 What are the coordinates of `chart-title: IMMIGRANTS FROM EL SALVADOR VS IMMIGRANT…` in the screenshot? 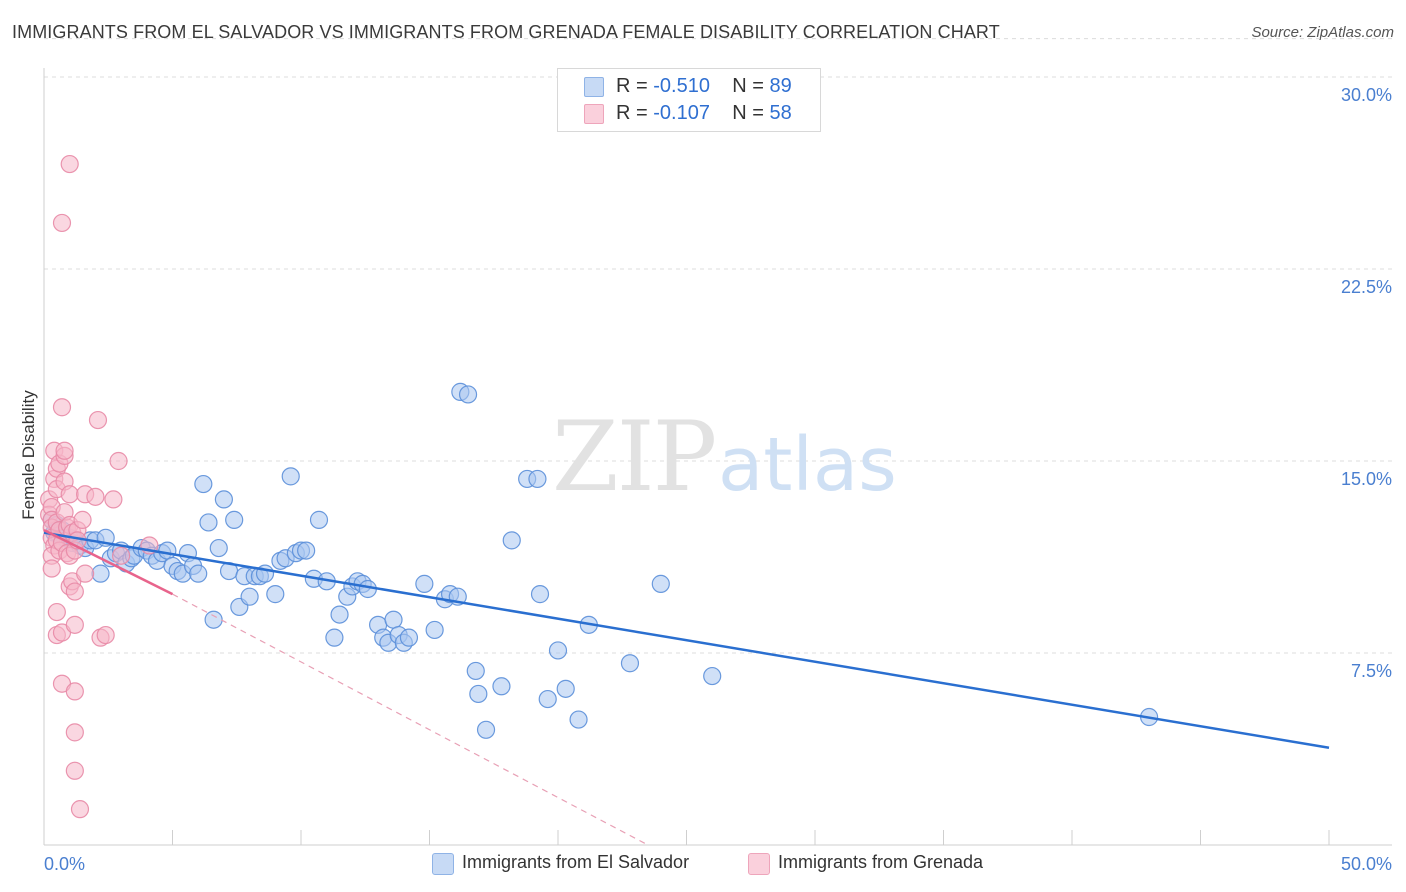 It's located at (506, 32).